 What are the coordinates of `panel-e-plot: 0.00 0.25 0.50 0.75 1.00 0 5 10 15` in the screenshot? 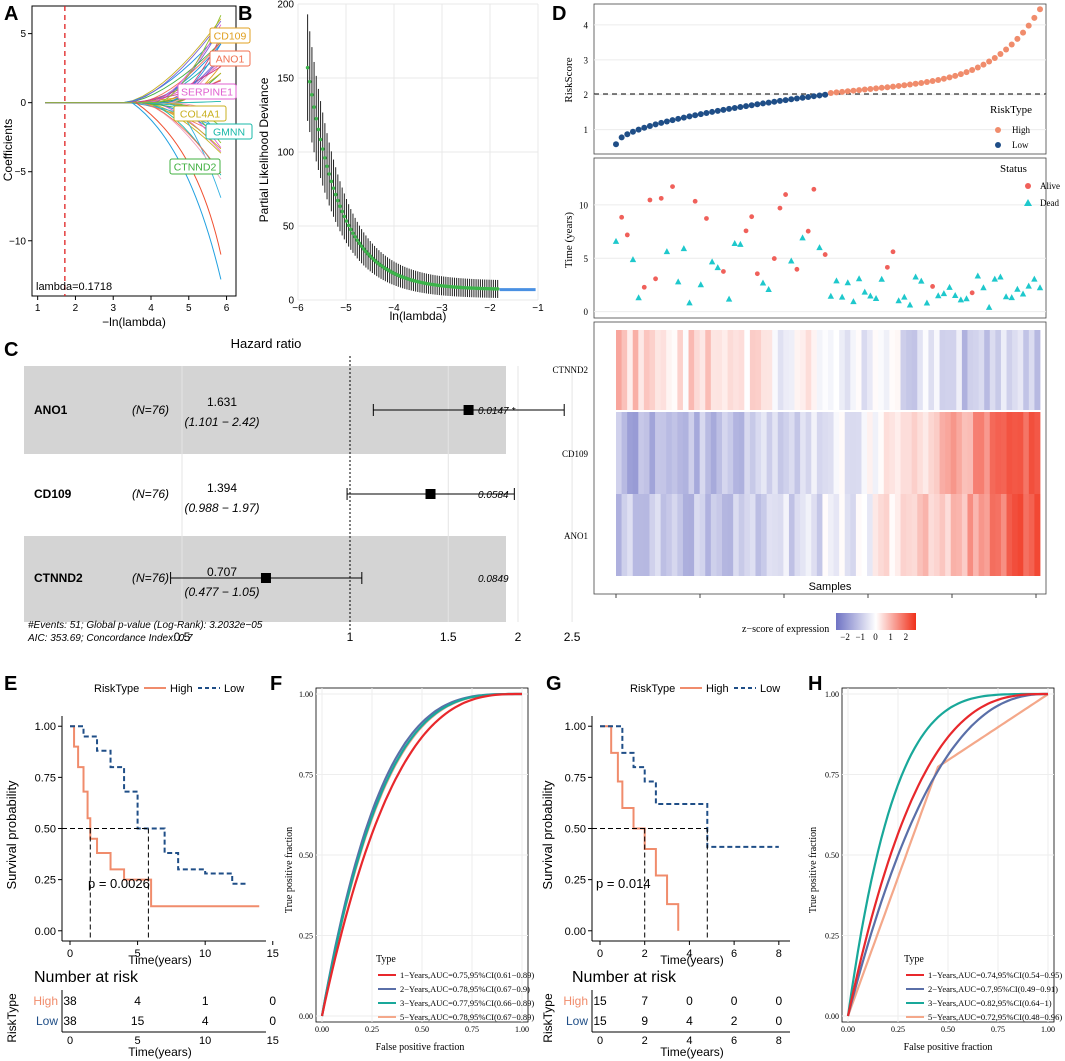 It's located at (157, 838).